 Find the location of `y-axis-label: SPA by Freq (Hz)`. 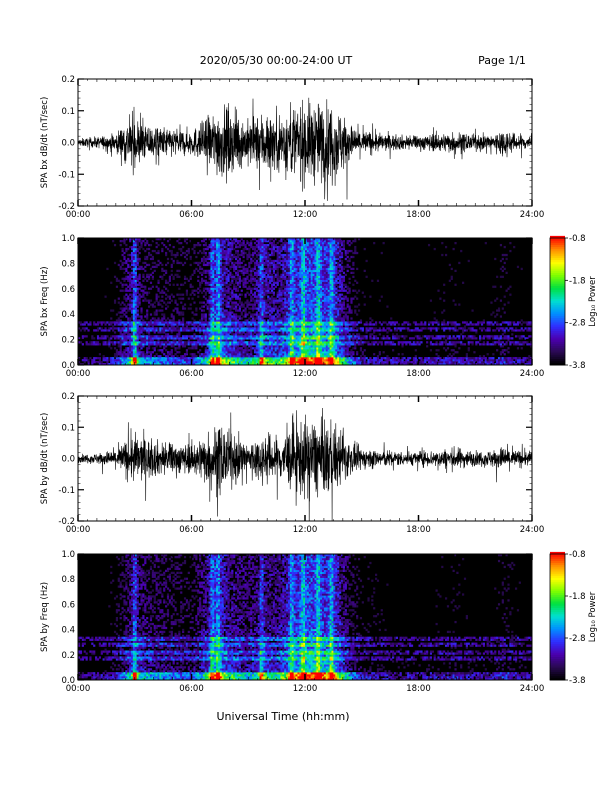

y-axis-label: SPA by Freq (Hz) is located at coordinates (45, 617).